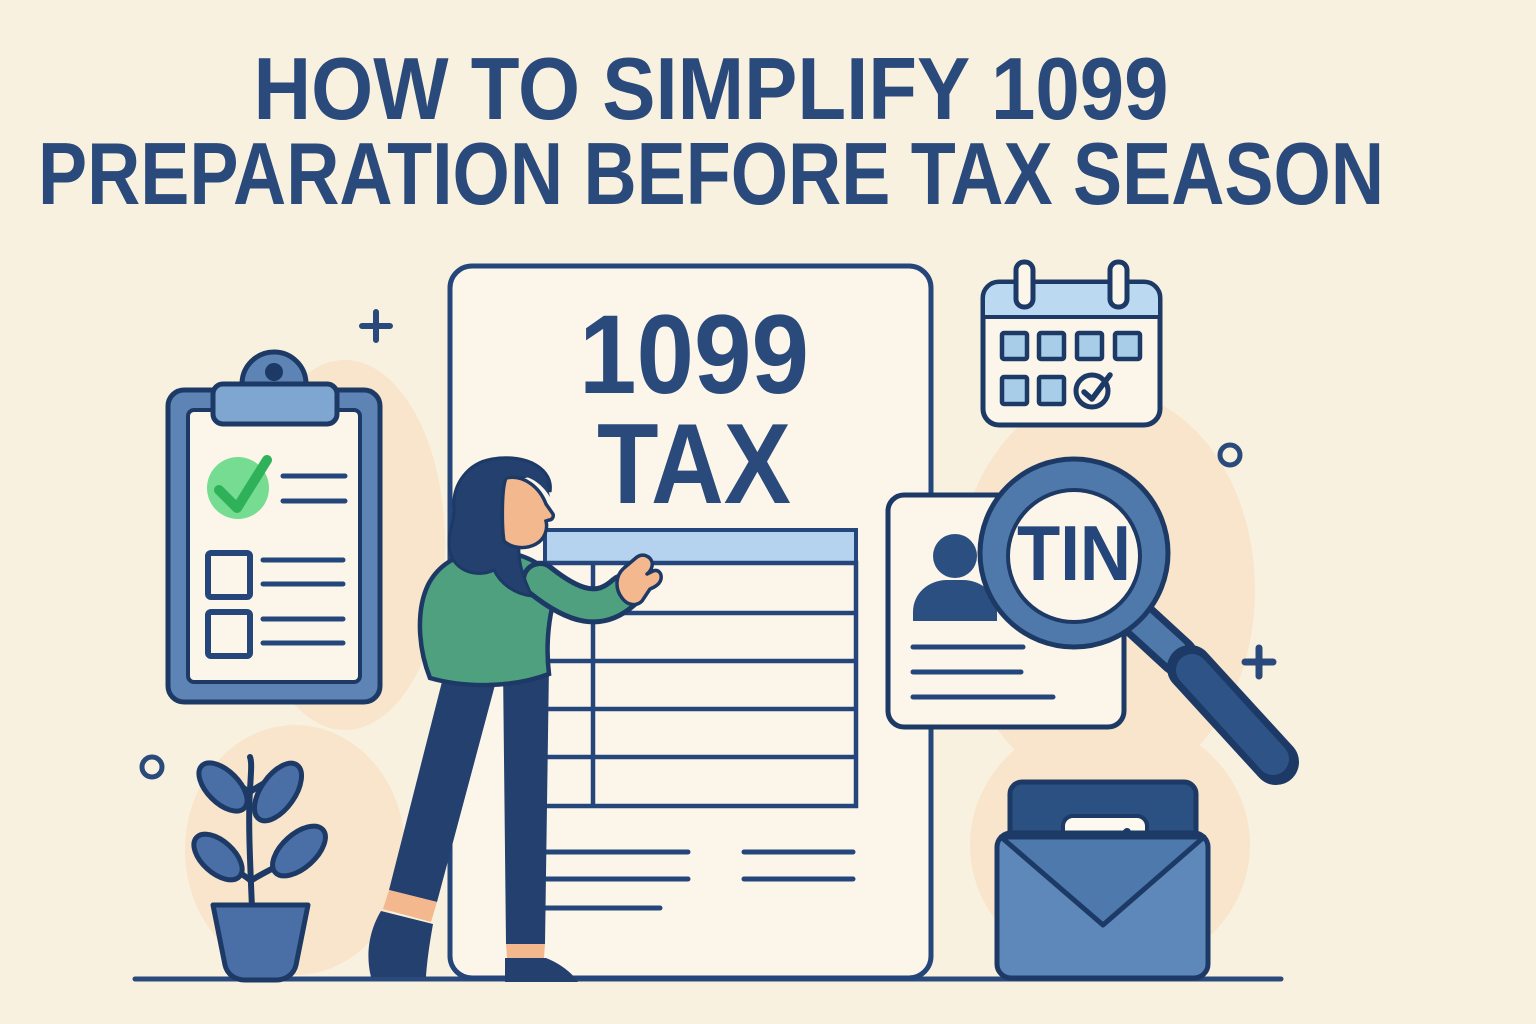 This screenshot has width=1536, height=1024. I want to click on tin-magnifier-icon: TIN, so click(1138, 620).